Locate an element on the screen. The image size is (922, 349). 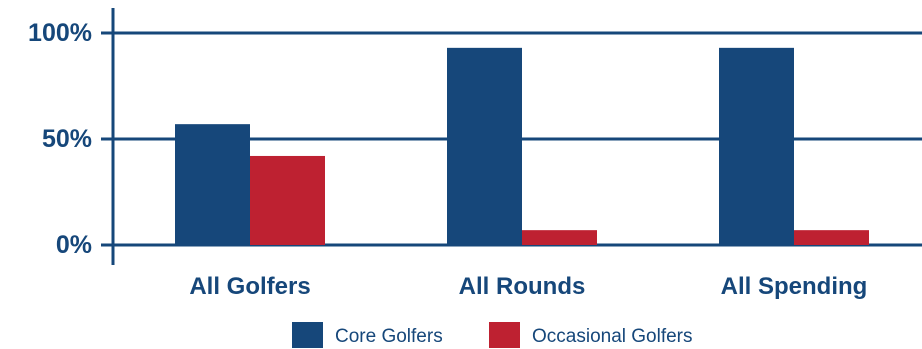
x-category-label: All Rounds is located at coordinates (522, 286).